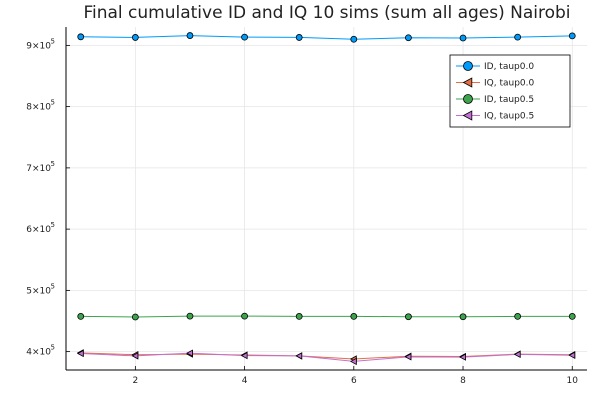 The width and height of the screenshot is (600, 400). Describe the element at coordinates (38, 108) in the screenshot. I see `y-tick-label: 8×10` at that location.